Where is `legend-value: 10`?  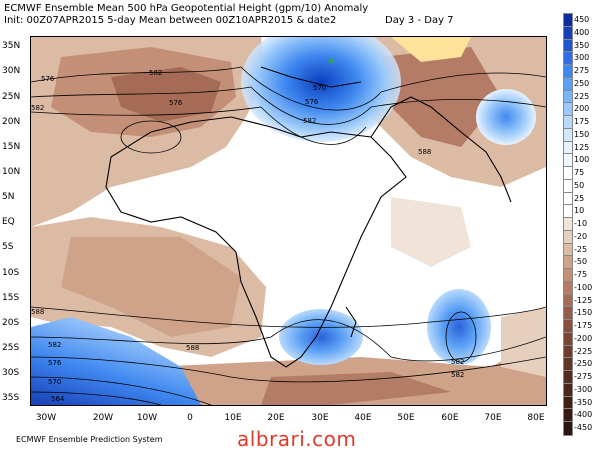 legend-value: 10 is located at coordinates (579, 211).